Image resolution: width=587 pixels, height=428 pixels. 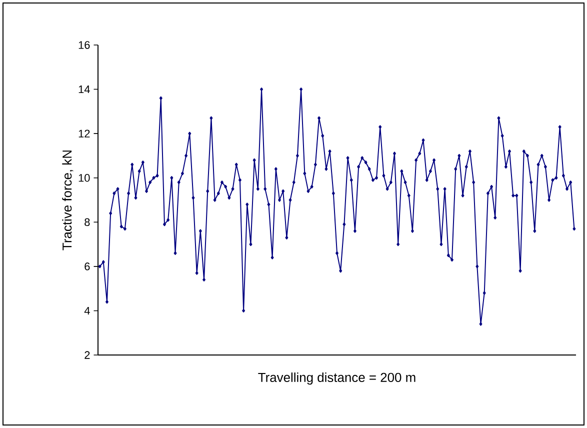 What do you see at coordinates (84, 45) in the screenshot?
I see `y-tick-label: 16` at bounding box center [84, 45].